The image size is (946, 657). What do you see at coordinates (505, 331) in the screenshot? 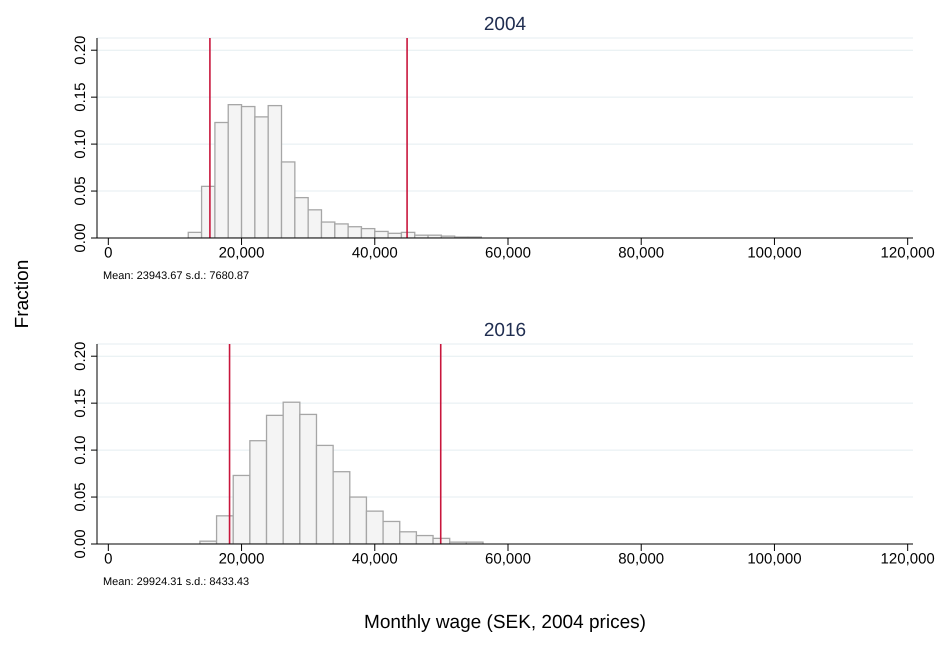
I see `chart-title: 2016` at bounding box center [505, 331].